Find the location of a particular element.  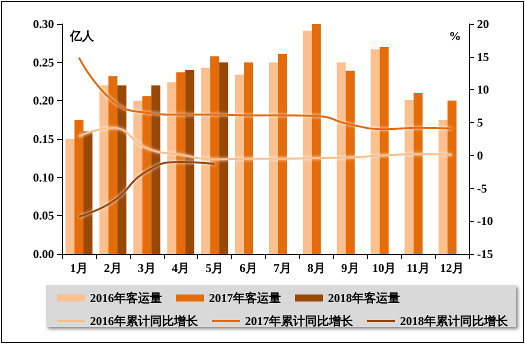

y2-axis-title: % is located at coordinates (455, 36).